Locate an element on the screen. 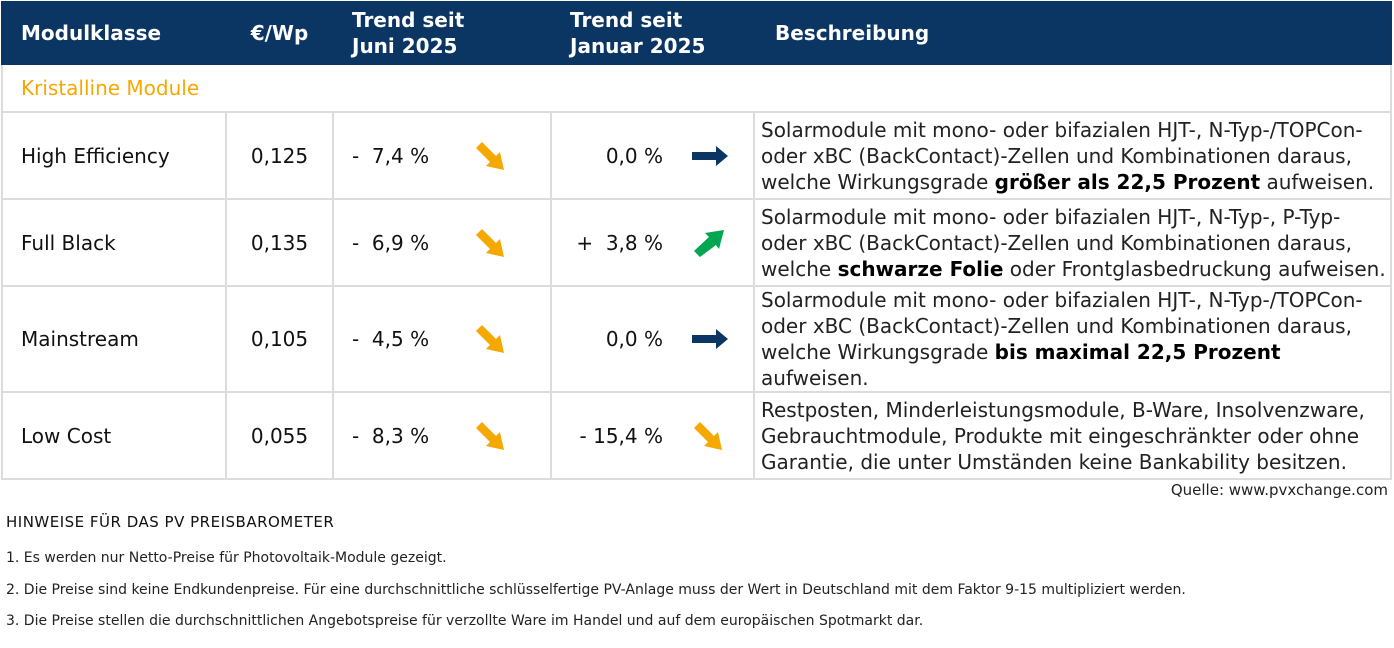  notes-title: HINWEISE FÜR DAS PV PREISBAROMETER is located at coordinates (170, 522).